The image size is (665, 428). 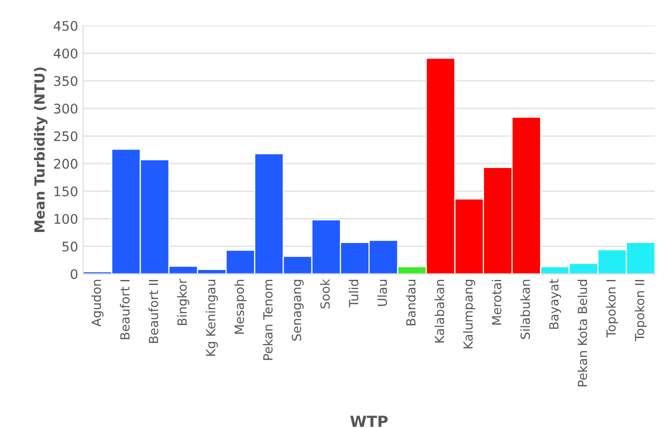 I want to click on x-tick-label: Sook, so click(x=325, y=293).